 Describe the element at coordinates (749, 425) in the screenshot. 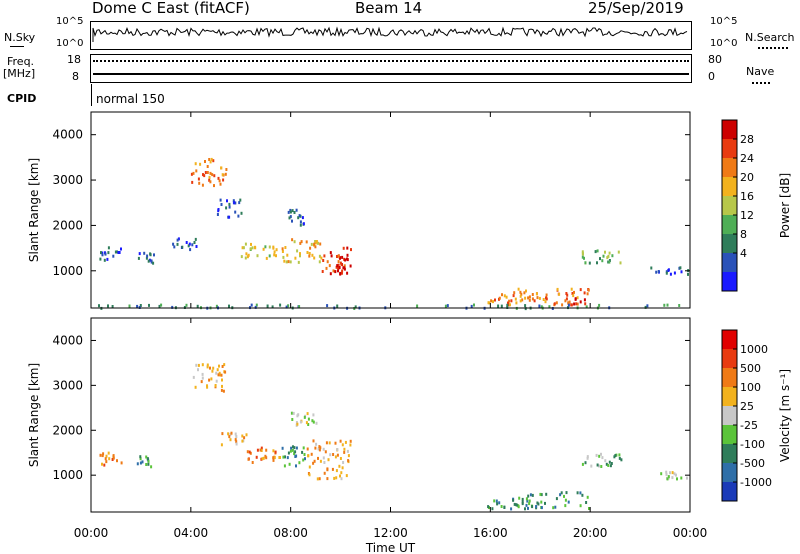

I see `velocity-colorbar-label: -25` at that location.